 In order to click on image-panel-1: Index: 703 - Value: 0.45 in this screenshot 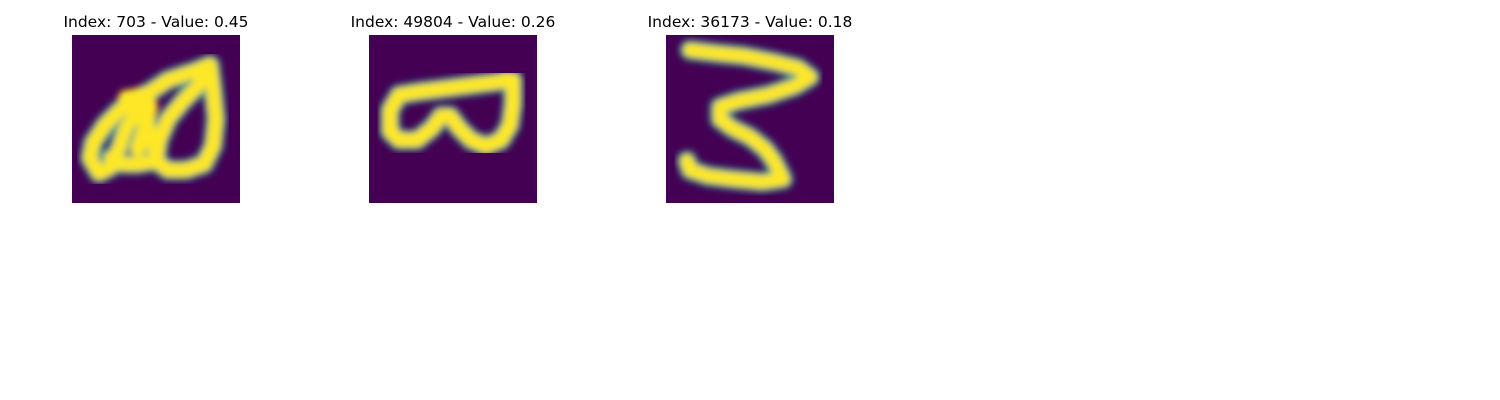, I will do `click(156, 105)`.